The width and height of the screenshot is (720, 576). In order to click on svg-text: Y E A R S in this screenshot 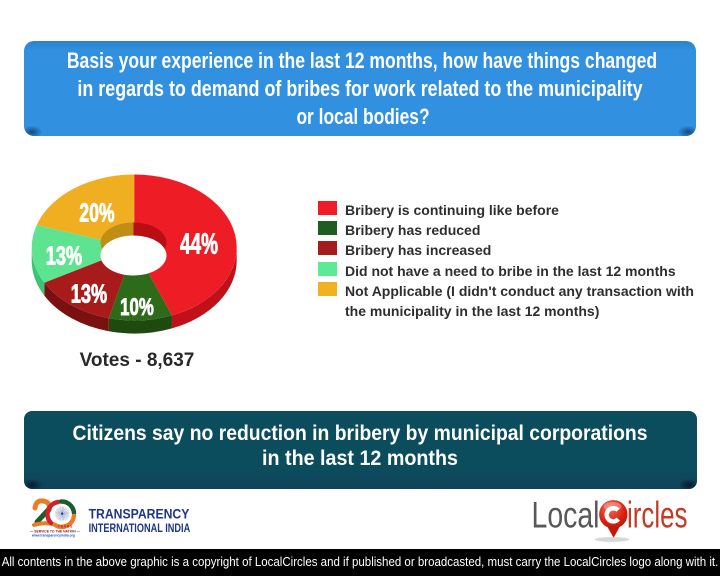, I will do `click(65, 527)`.